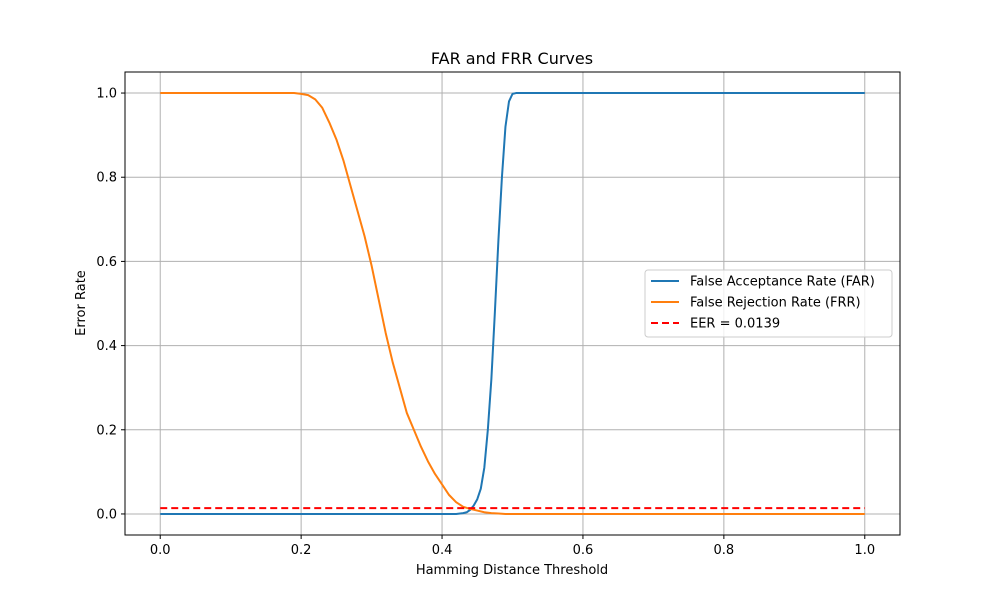  What do you see at coordinates (106, 262) in the screenshot?
I see `y-tick-label: 0.6` at bounding box center [106, 262].